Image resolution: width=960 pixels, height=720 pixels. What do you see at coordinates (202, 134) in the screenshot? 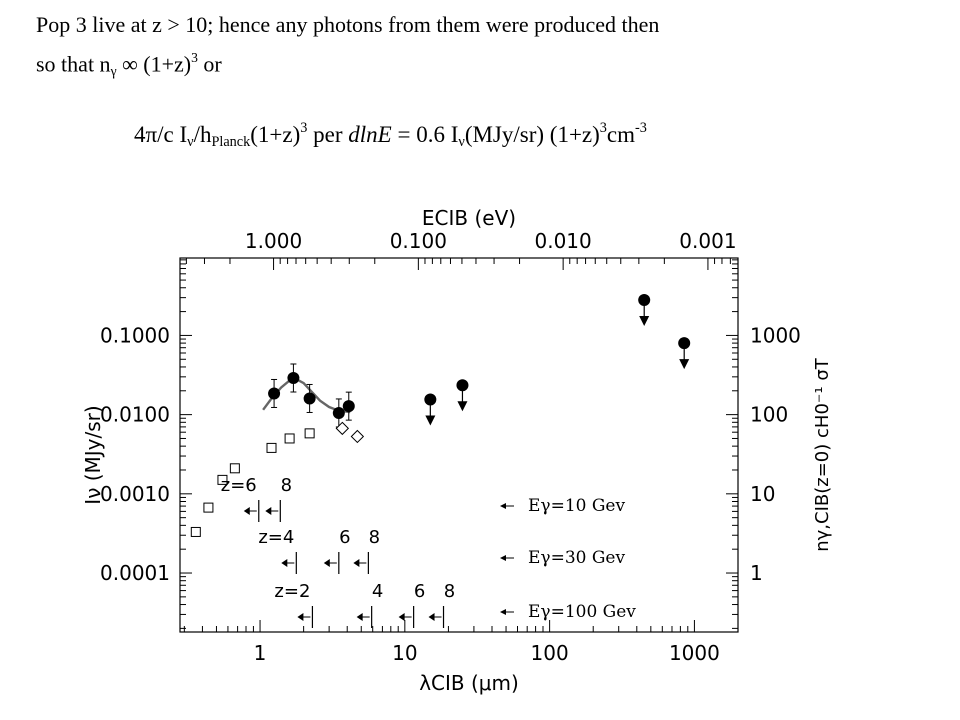
I see `formula-part-b: /h` at bounding box center [202, 134].